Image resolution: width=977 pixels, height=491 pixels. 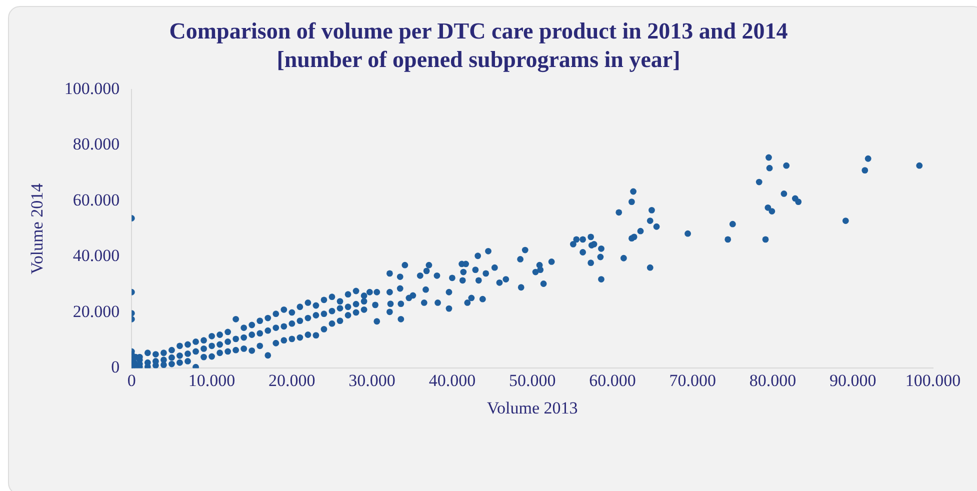 What do you see at coordinates (933, 380) in the screenshot?
I see `x-tick-label: 100.000` at bounding box center [933, 380].